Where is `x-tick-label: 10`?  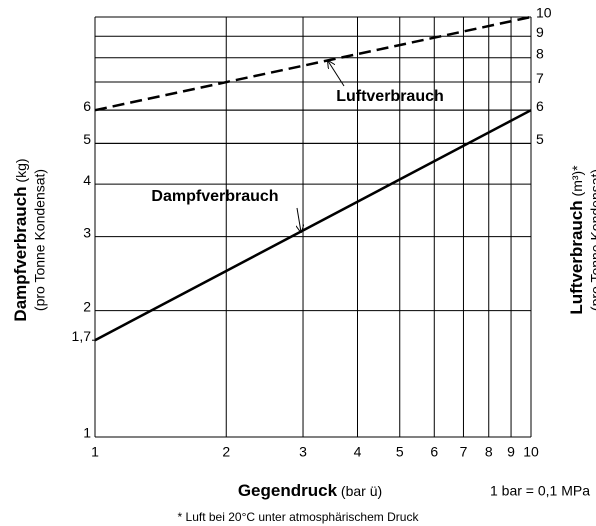 x-tick-label: 10 is located at coordinates (531, 452).